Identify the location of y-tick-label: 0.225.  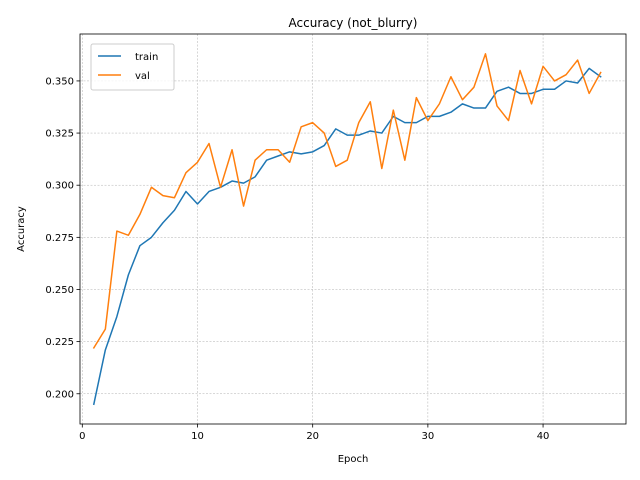
(59, 342).